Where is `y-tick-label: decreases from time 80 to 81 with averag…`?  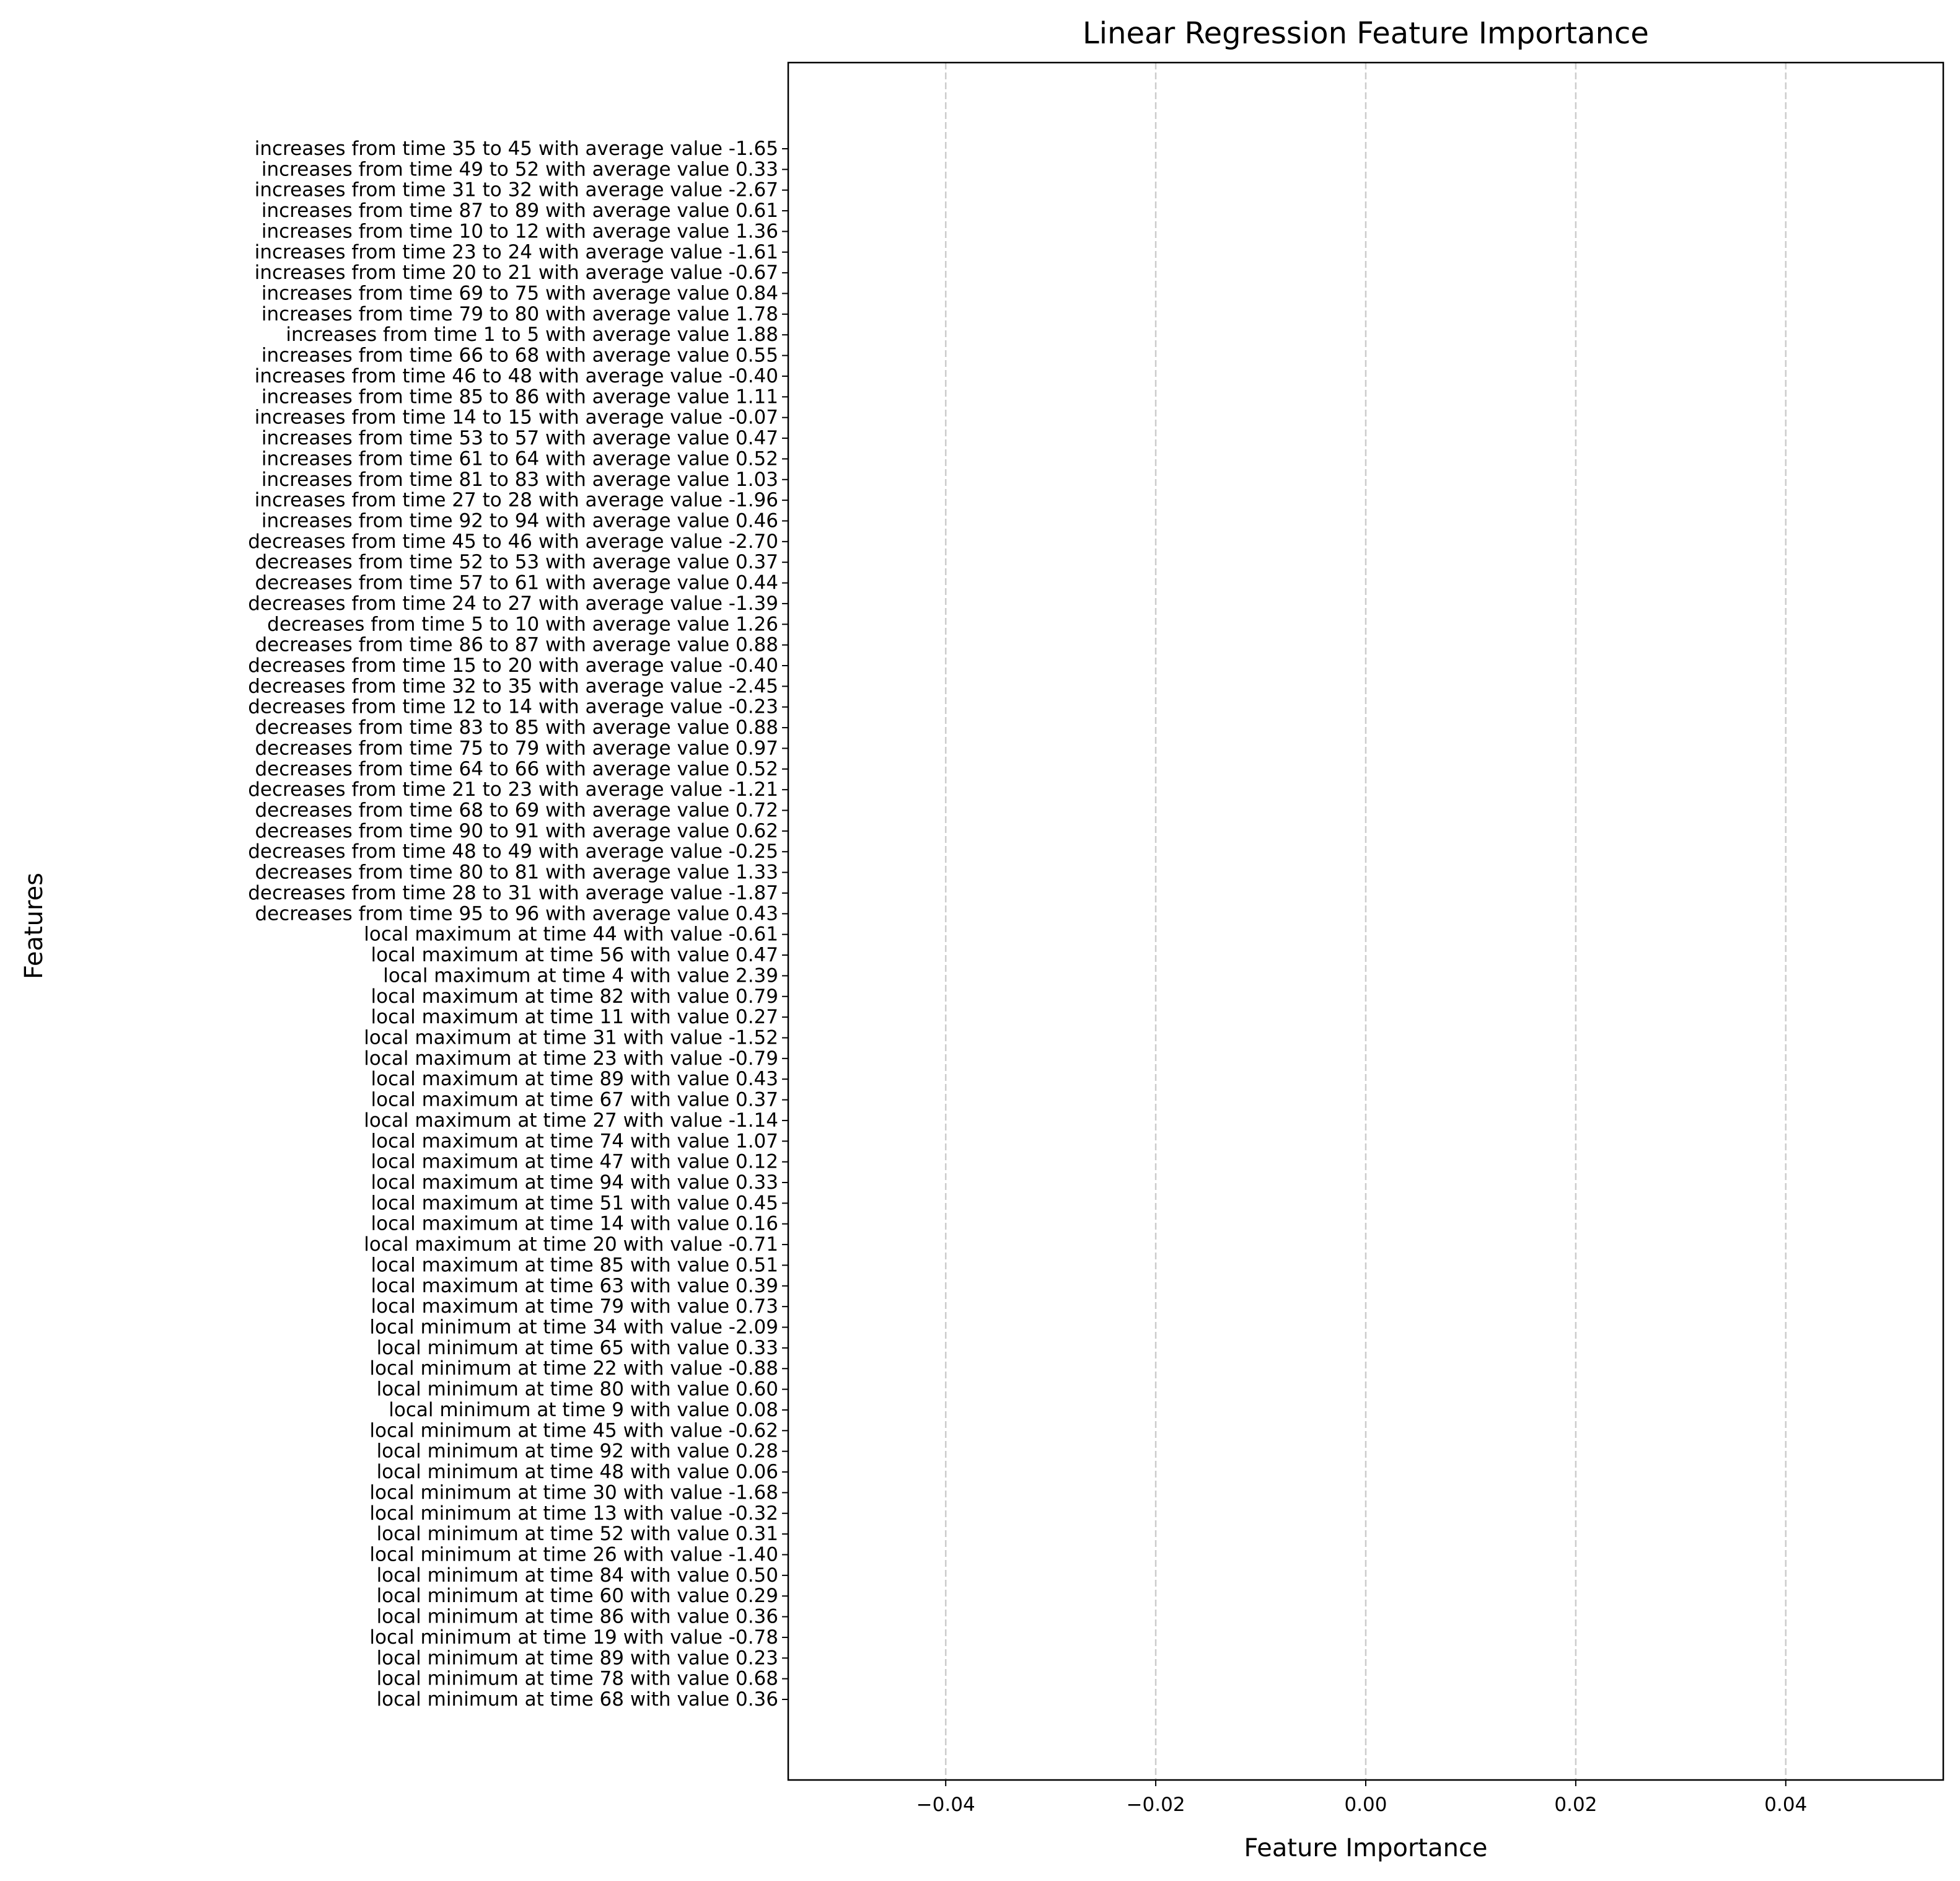 y-tick-label: decreases from time 80 to 81 with averag… is located at coordinates (516, 872).